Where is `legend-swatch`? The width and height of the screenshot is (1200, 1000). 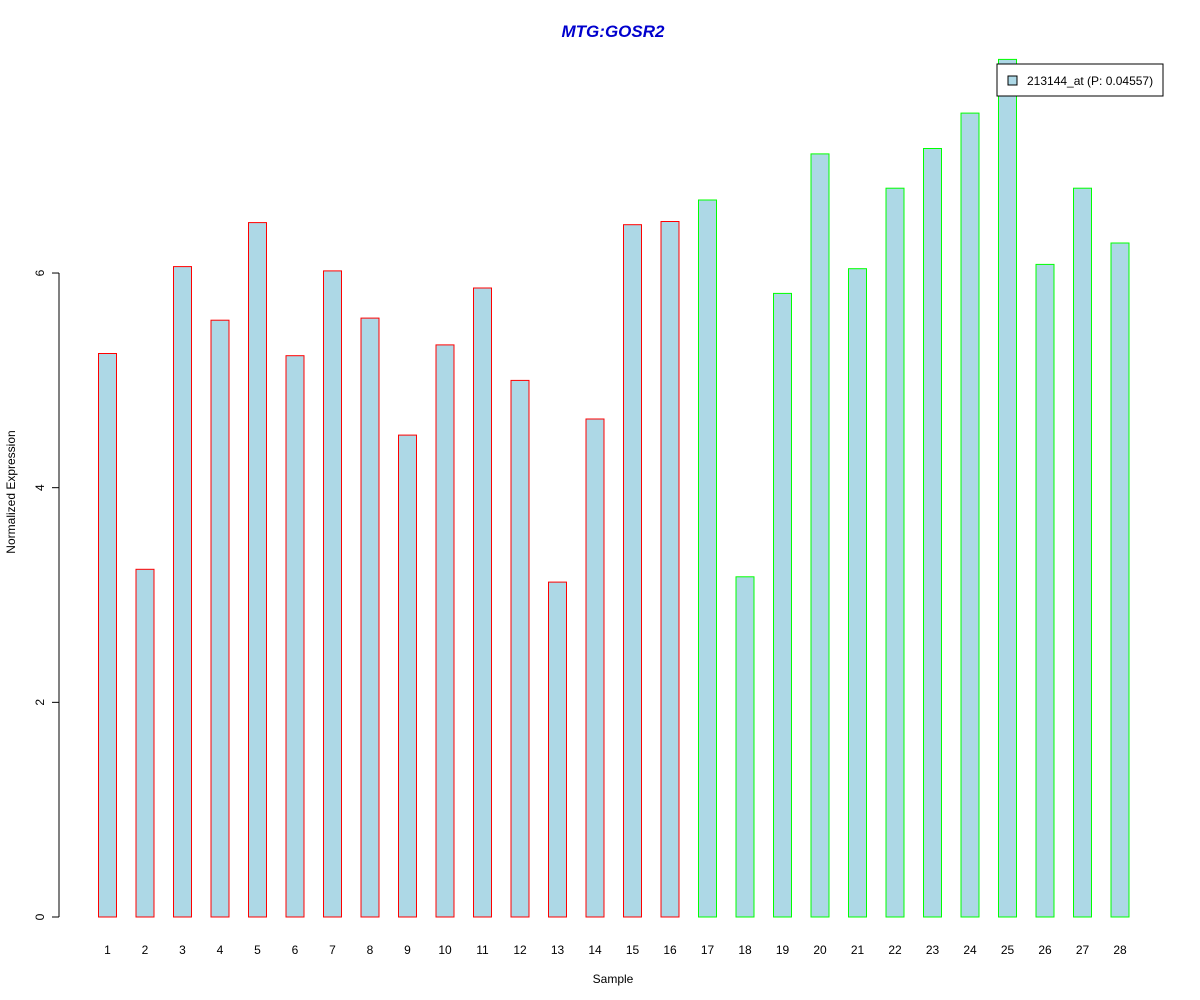
legend-swatch is located at coordinates (1012, 80).